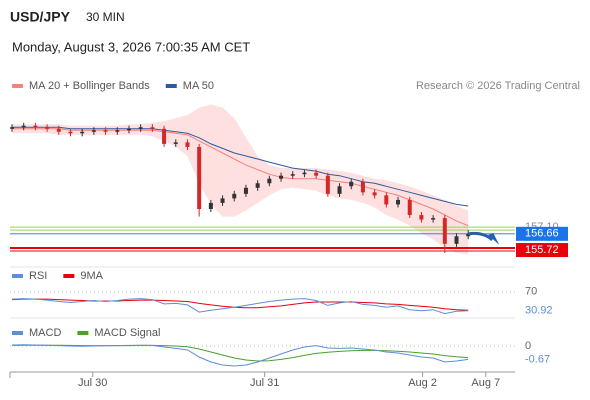 This screenshot has height=400, width=590. Describe the element at coordinates (91, 276) in the screenshot. I see `legend-label: 9MA` at that location.